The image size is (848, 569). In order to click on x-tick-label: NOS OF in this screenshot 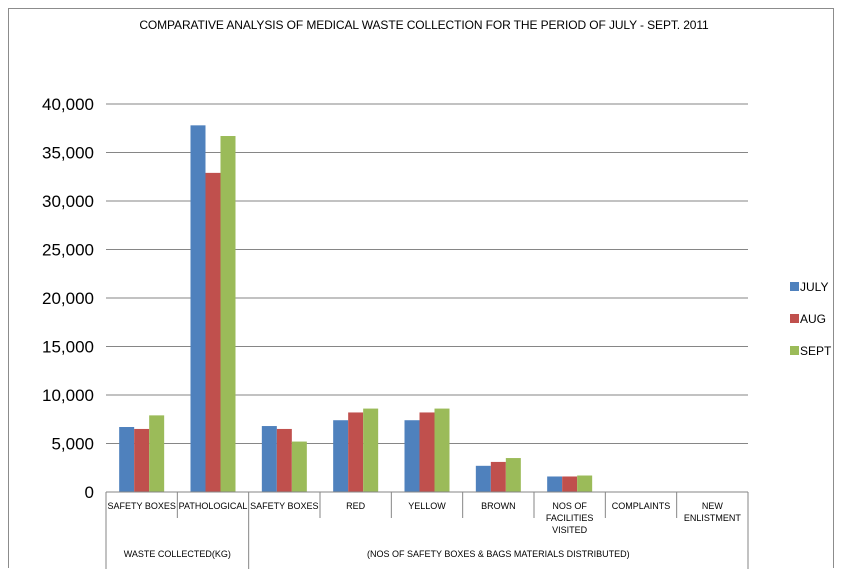, I will do `click(569, 506)`.